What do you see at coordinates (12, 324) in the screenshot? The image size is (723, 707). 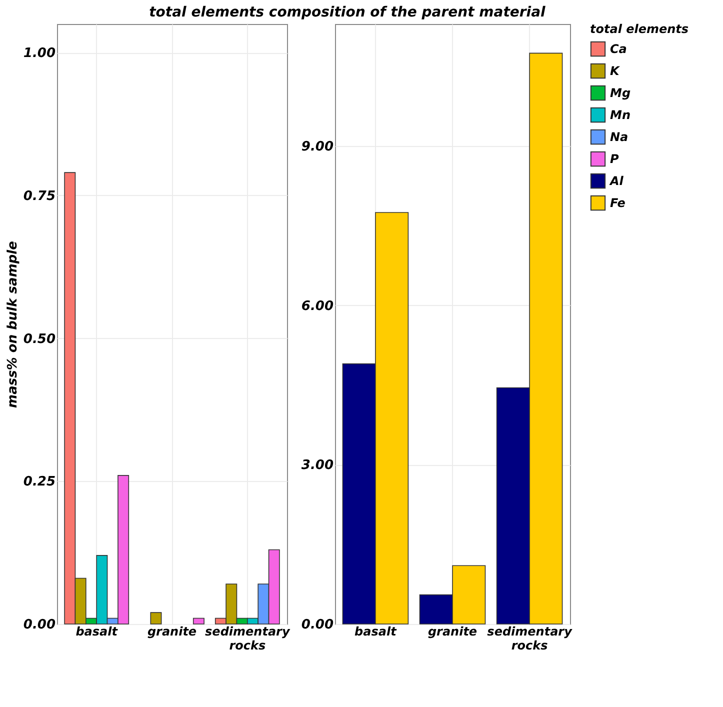 I see `y-axis-title: mass% on bulk sample` at bounding box center [12, 324].